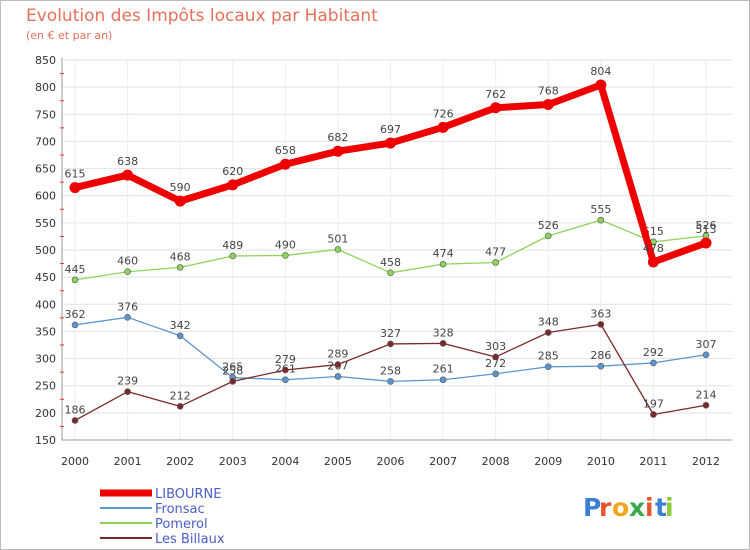 This screenshot has width=750, height=550. I want to click on data-label: 272, so click(495, 363).